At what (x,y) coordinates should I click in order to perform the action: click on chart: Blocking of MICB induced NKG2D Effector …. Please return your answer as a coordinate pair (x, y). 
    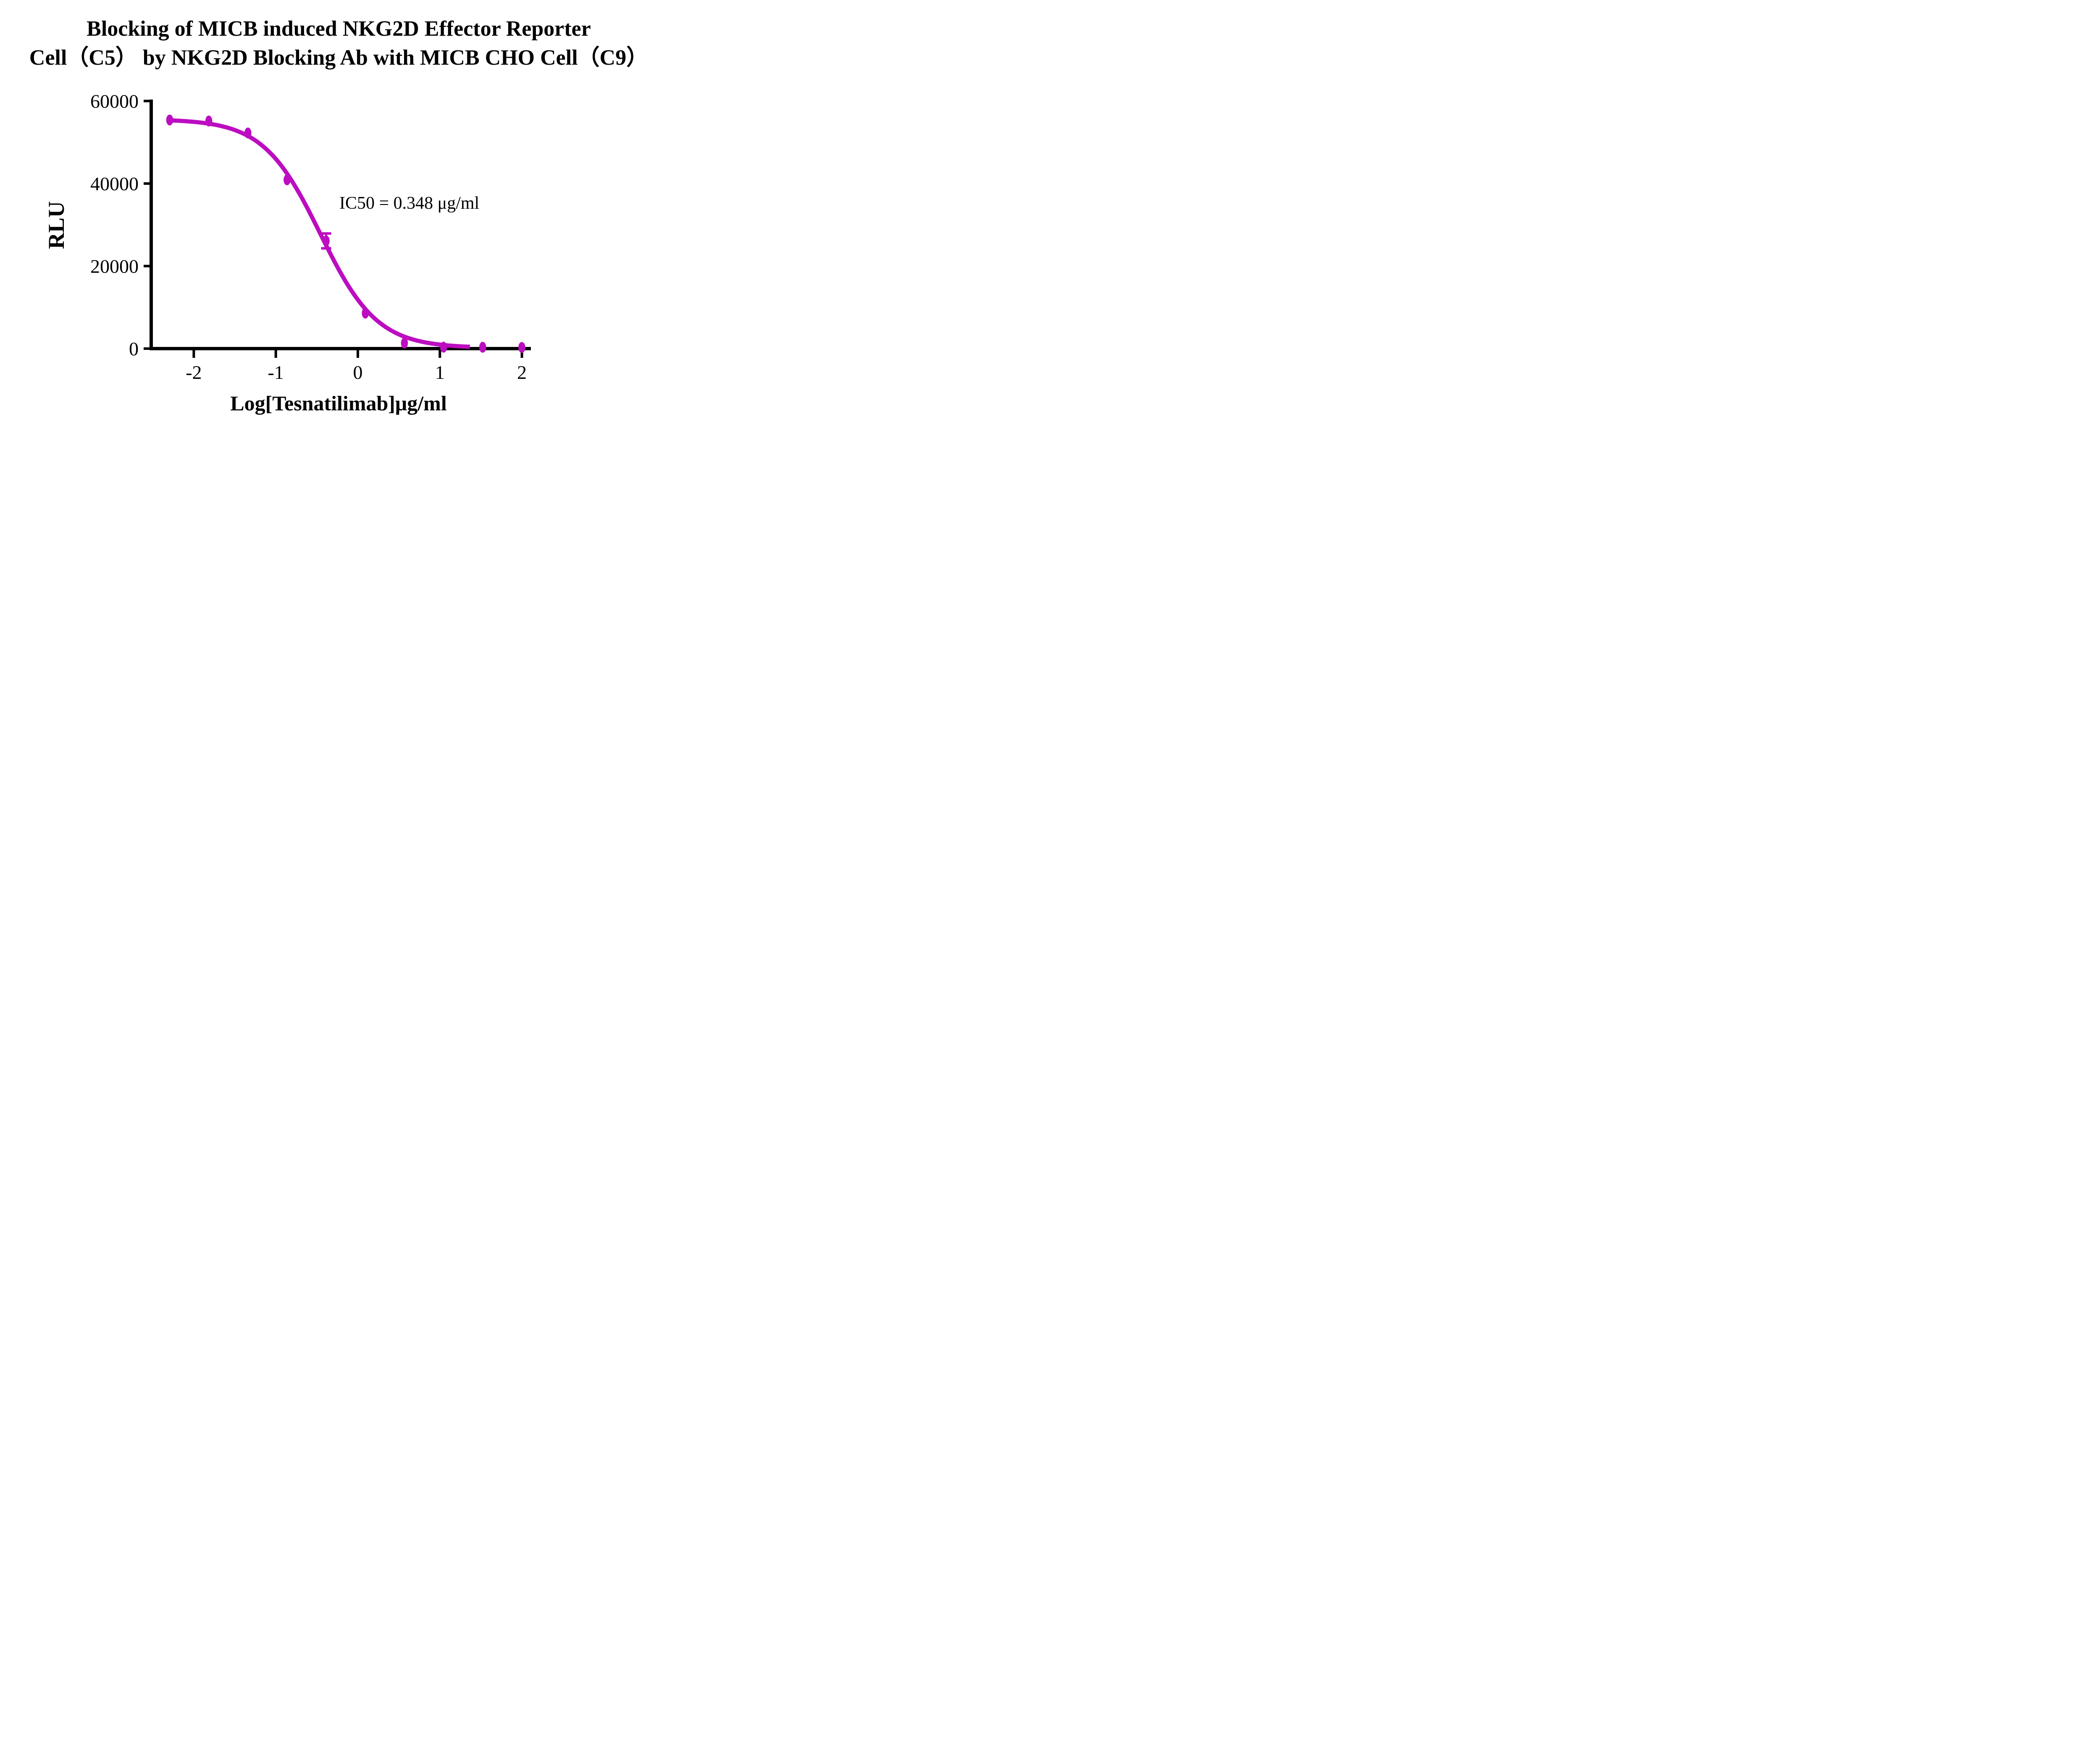
    Looking at the image, I should click on (338, 220).